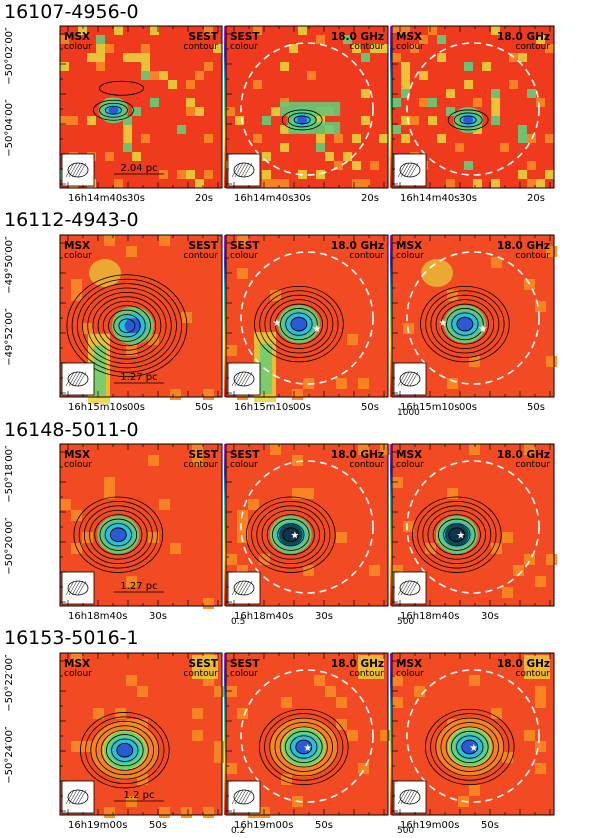 This screenshot has height=838, width=600. Describe the element at coordinates (139, 795) in the screenshot. I see `scale-bar-label: 1.2 pc` at that location.